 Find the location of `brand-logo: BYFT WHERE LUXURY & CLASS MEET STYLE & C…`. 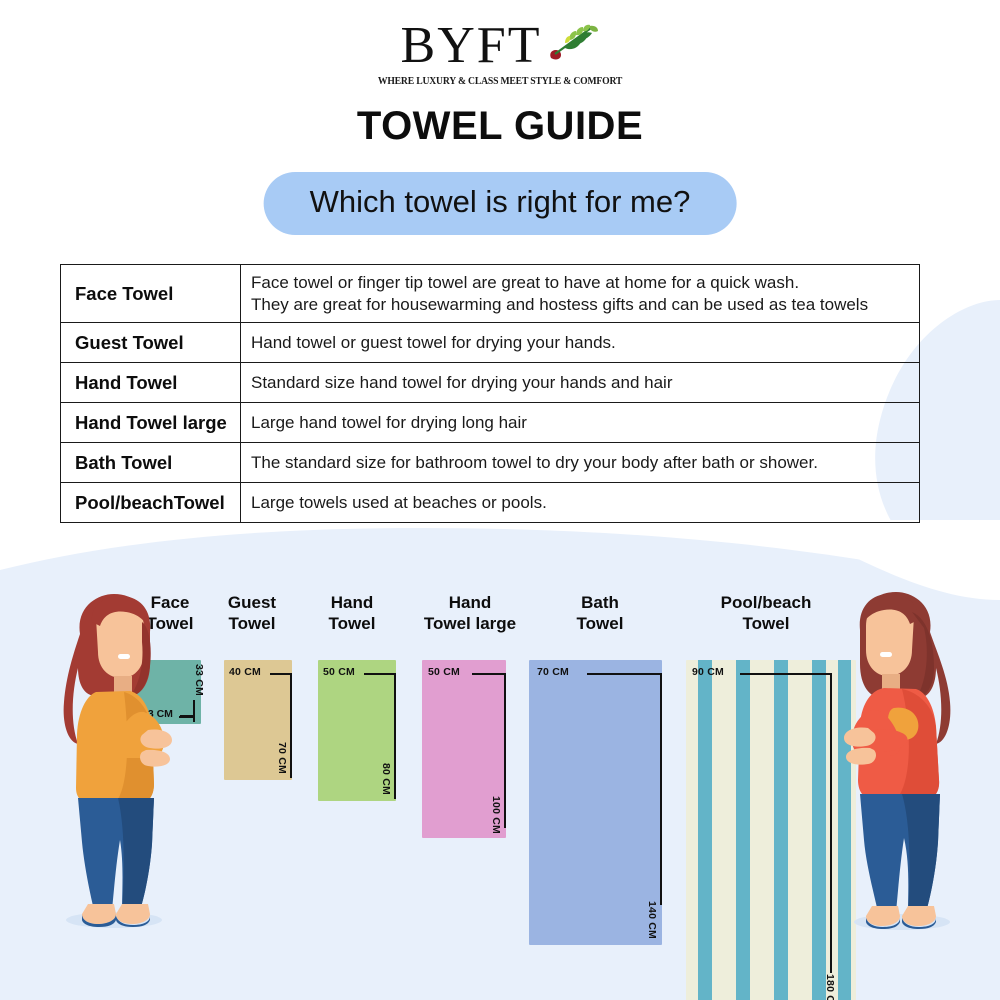

brand-logo: BYFT WHERE LUXURY & CLASS MEET STYLE & C… is located at coordinates (500, 52).